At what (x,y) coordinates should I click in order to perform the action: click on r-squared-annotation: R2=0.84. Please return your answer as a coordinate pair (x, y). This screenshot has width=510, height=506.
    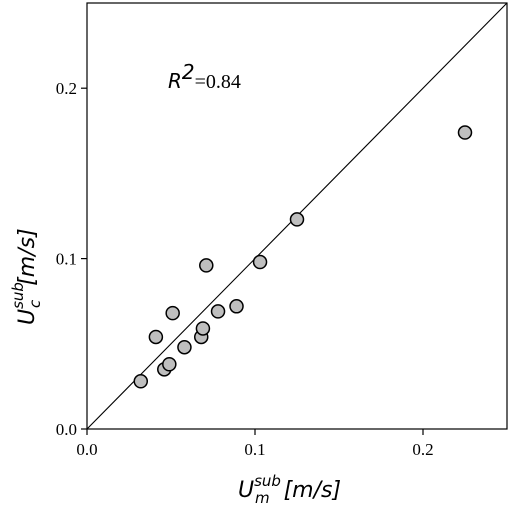
    Looking at the image, I should click on (204, 76).